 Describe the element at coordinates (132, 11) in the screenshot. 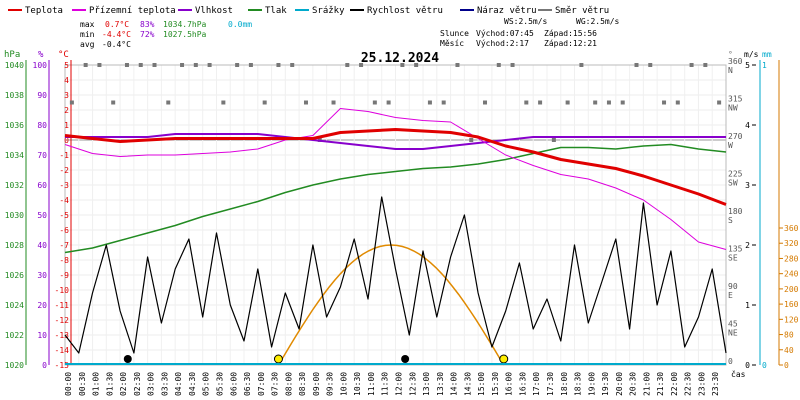

I see `legend-label-feel: Přízemní teplota` at that location.